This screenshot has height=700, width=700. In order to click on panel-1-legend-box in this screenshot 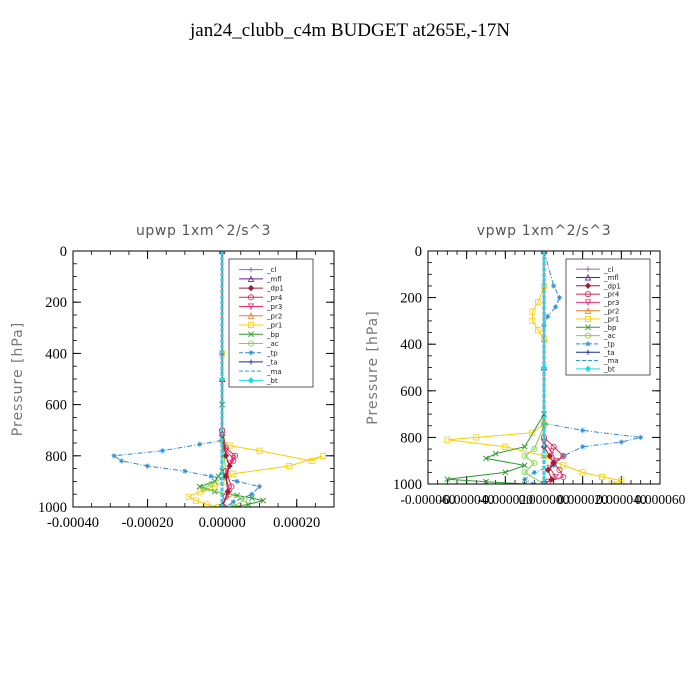, I will do `click(271, 323)`.